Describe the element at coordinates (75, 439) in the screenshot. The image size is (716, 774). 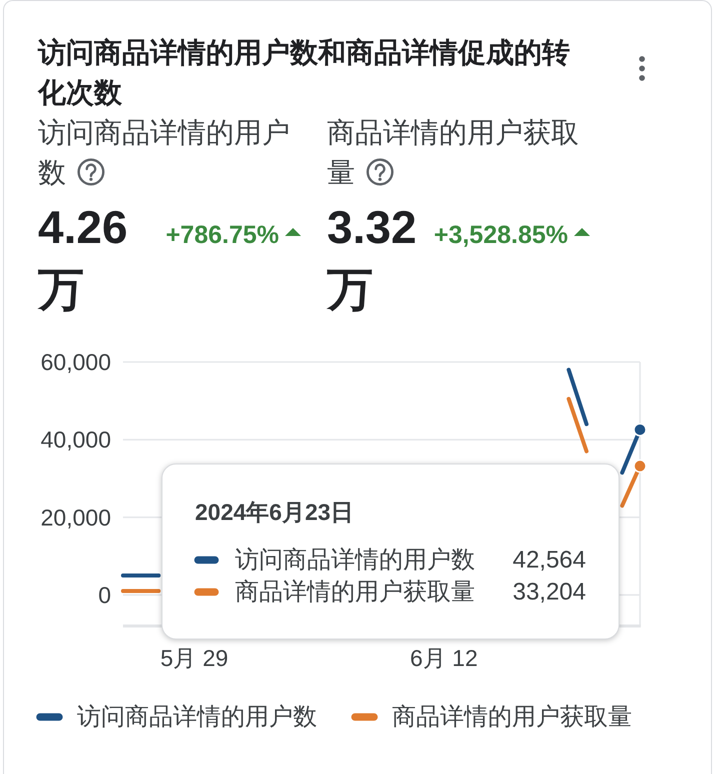
I see `y-tick-label: 40,000` at that location.